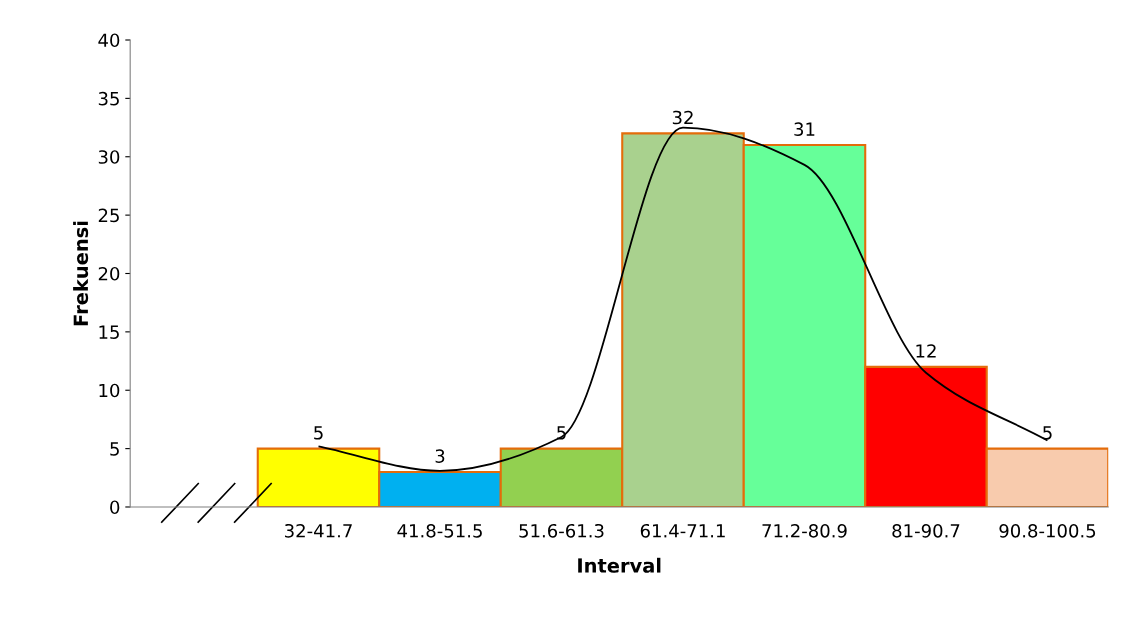 Image resolution: width=1132 pixels, height=635 pixels. What do you see at coordinates (81, 273) in the screenshot?
I see `y-axis-title: Frekuensi` at bounding box center [81, 273].